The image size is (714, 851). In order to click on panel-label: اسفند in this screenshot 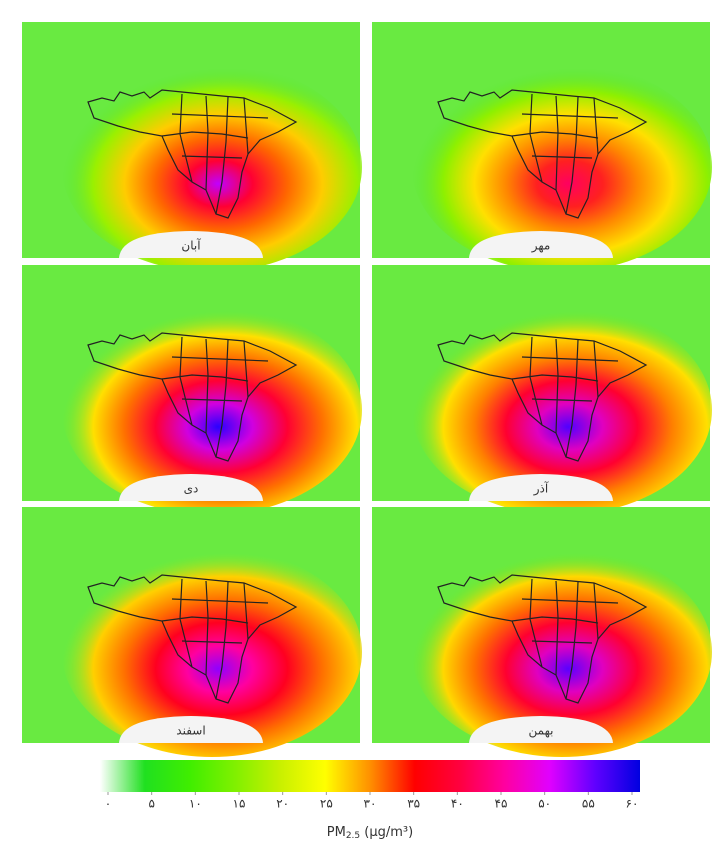, I will do `click(190, 731)`.